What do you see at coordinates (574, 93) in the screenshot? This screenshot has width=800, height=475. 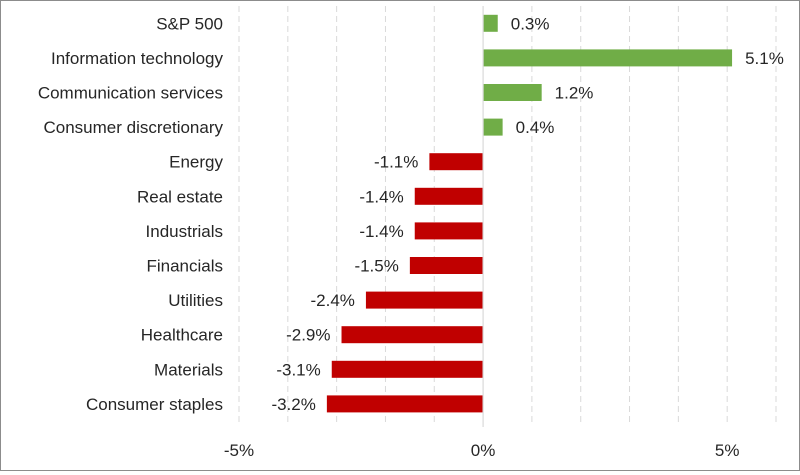 I see `data-label: 1.2%` at bounding box center [574, 93].